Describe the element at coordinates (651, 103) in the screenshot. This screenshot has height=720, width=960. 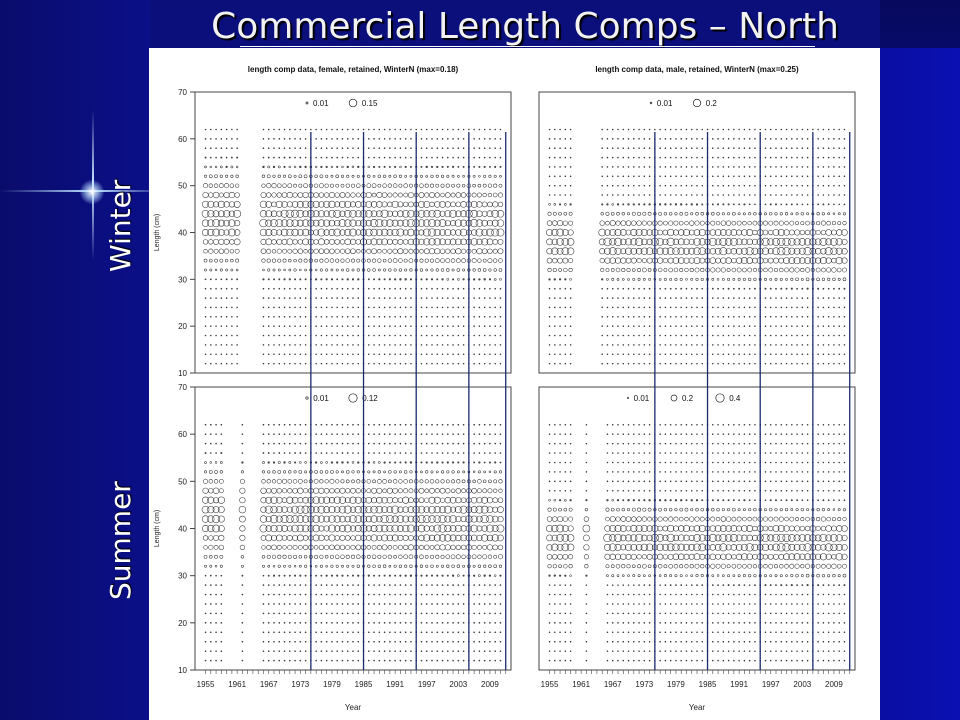
I see `legend-bubble` at that location.